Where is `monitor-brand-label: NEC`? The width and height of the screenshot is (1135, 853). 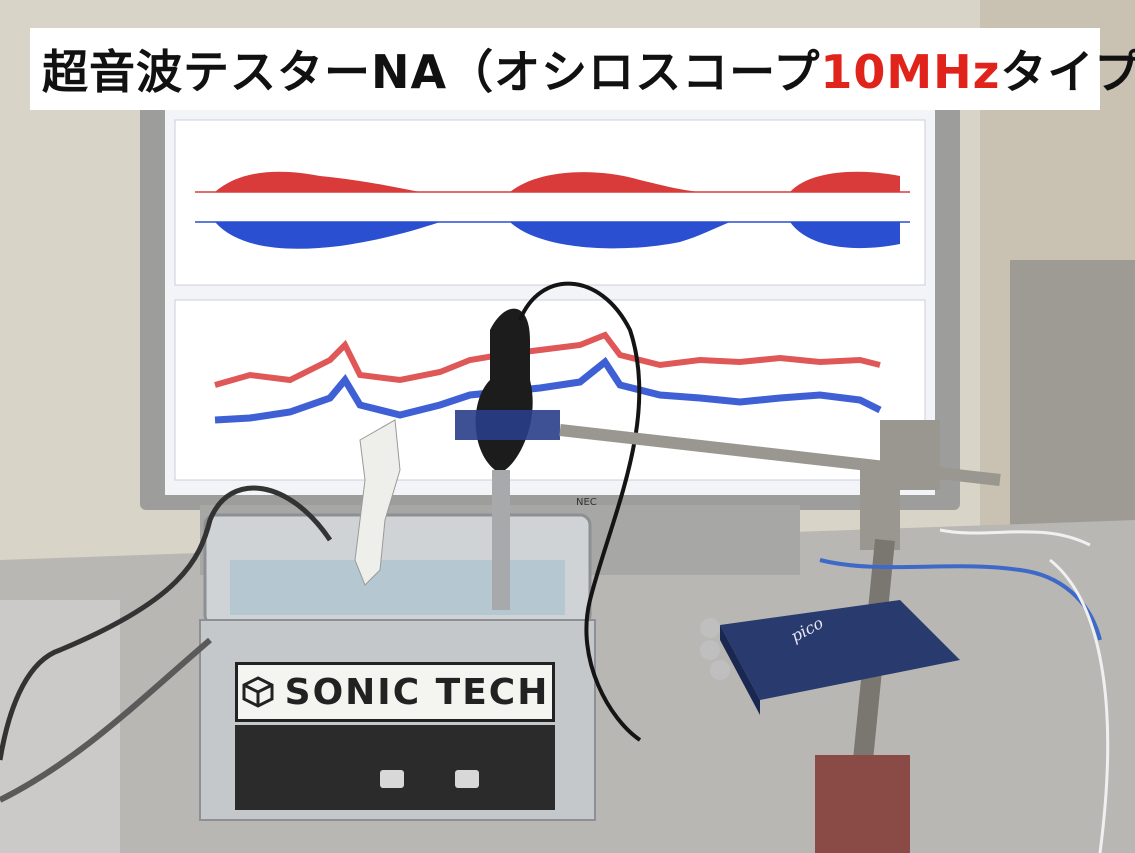 monitor-brand-label: NEC is located at coordinates (586, 502).